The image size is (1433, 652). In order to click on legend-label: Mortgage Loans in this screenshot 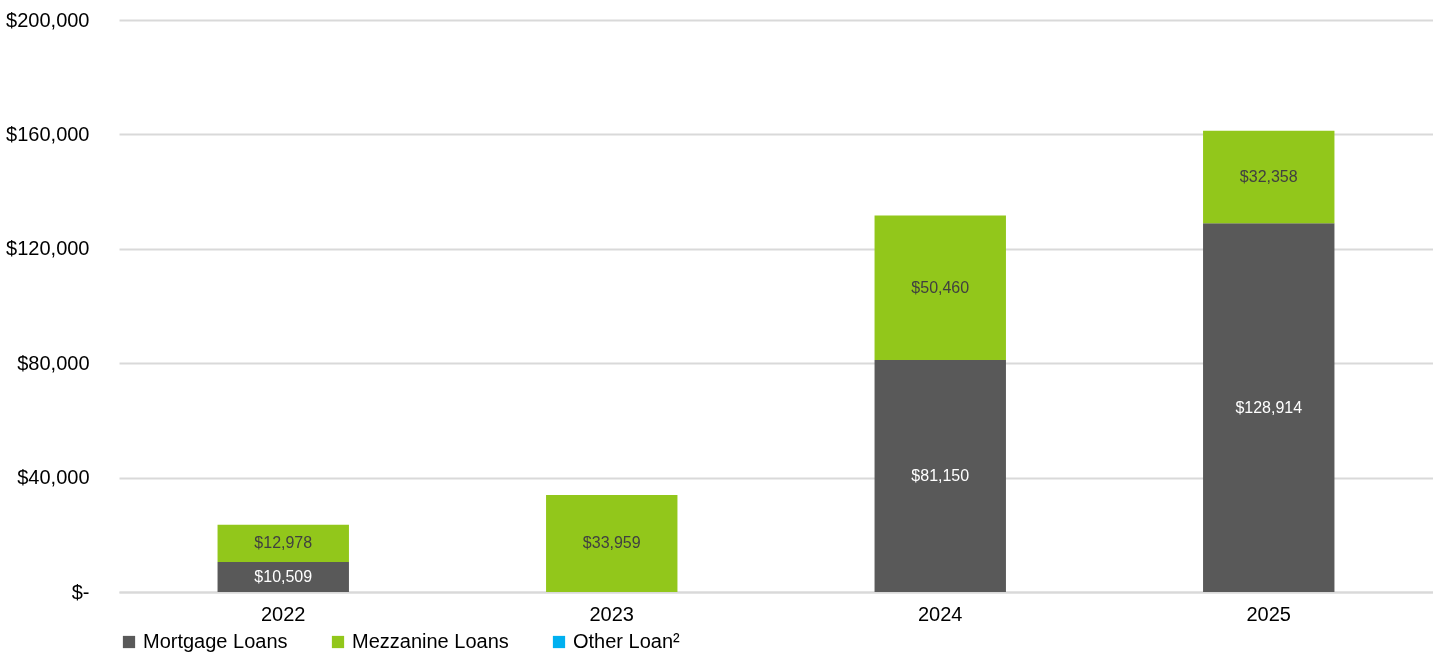, I will do `click(215, 641)`.